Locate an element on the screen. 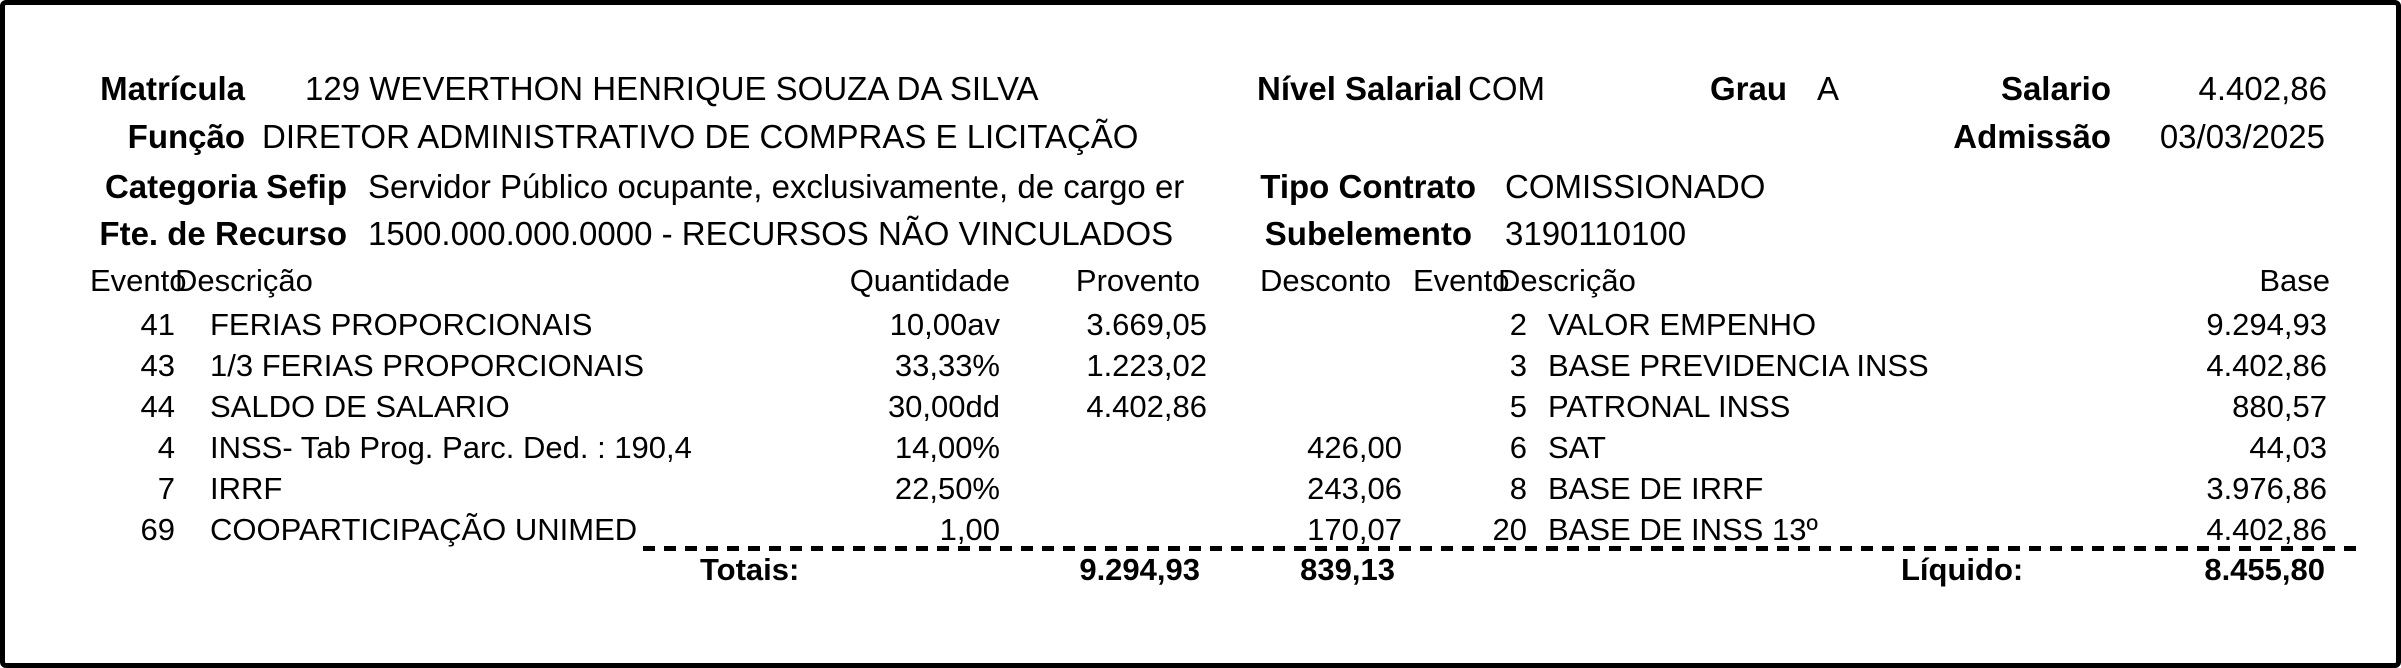  event-quantity: 30,00dd is located at coordinates (943, 406).